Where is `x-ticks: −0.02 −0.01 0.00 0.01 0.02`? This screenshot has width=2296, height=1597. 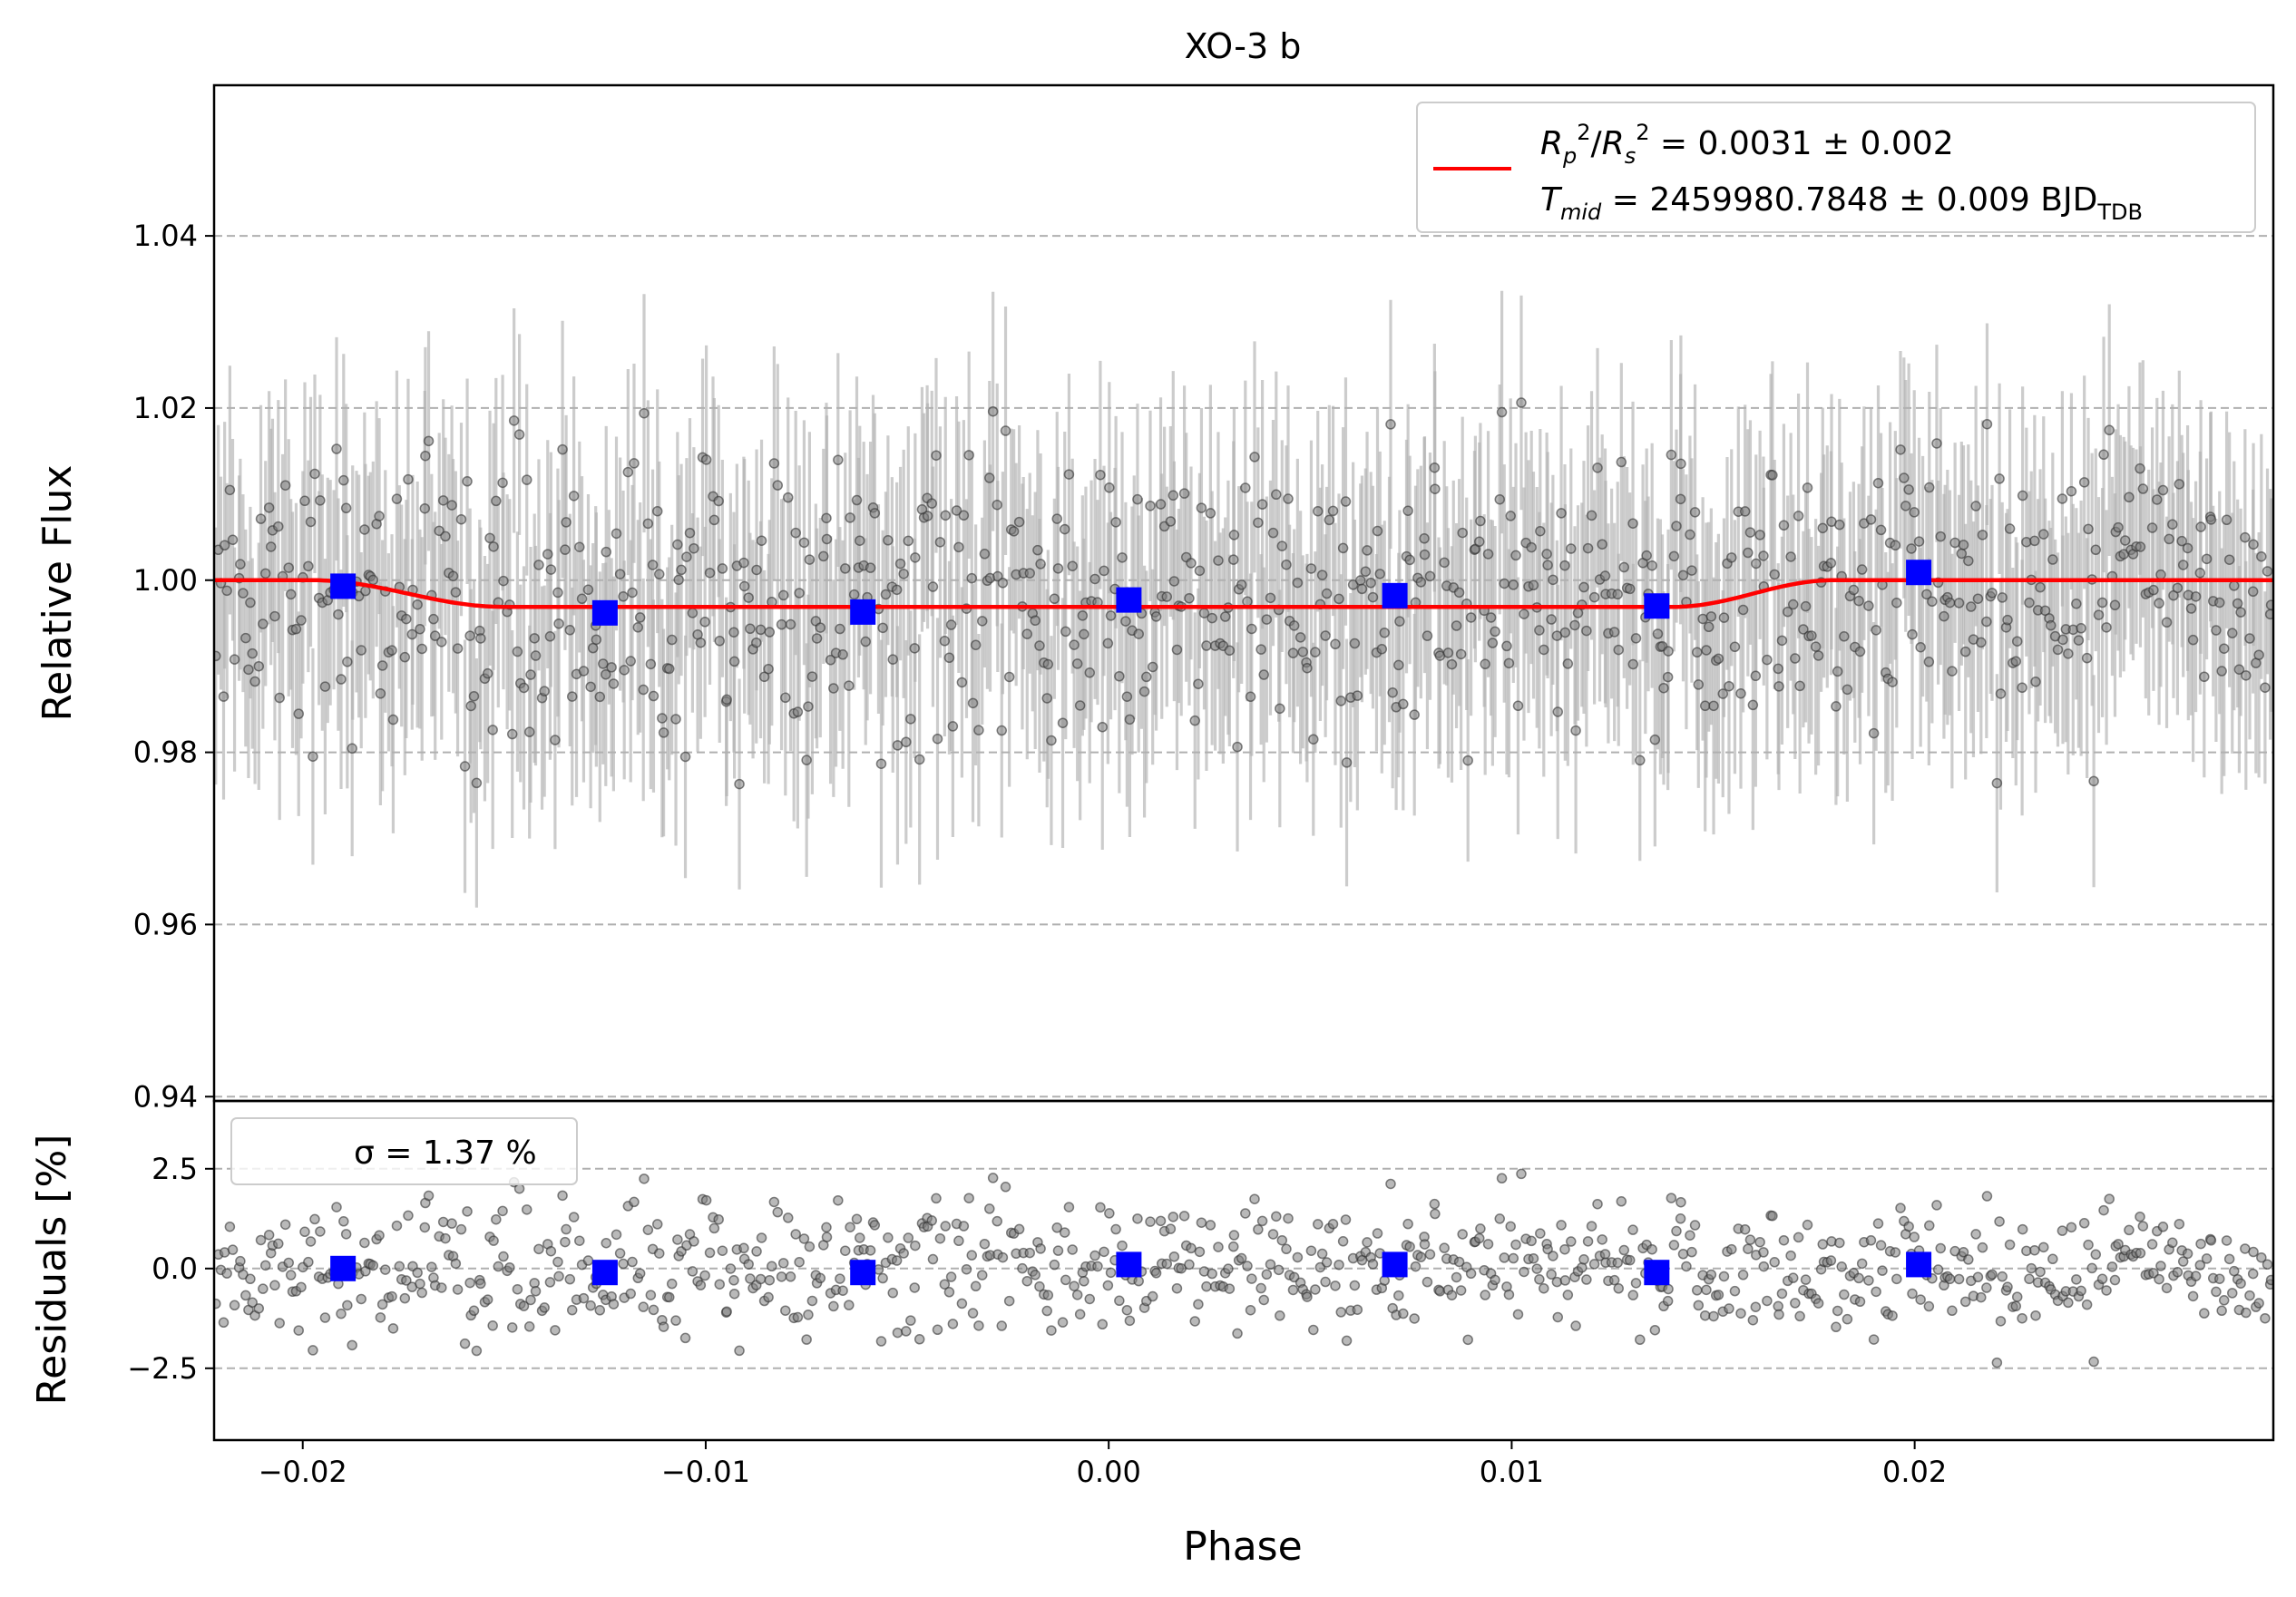 x-ticks: −0.02 −0.01 0.00 0.01 0.02 is located at coordinates (1103, 1464).